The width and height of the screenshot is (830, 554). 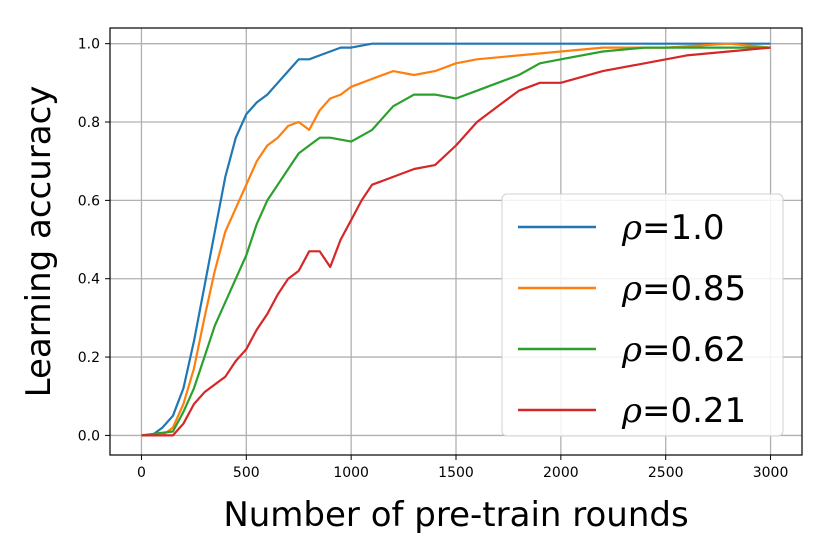 What do you see at coordinates (771, 473) in the screenshot?
I see `x-tick-label: 3000` at bounding box center [771, 473].